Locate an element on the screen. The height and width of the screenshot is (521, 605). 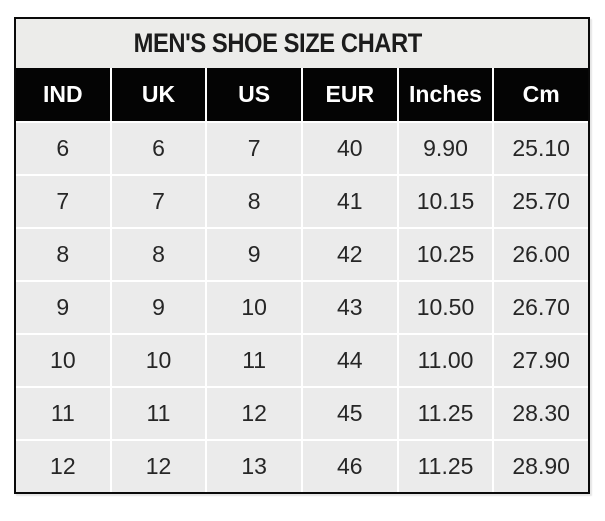
table-cell: 26.00 is located at coordinates (541, 254).